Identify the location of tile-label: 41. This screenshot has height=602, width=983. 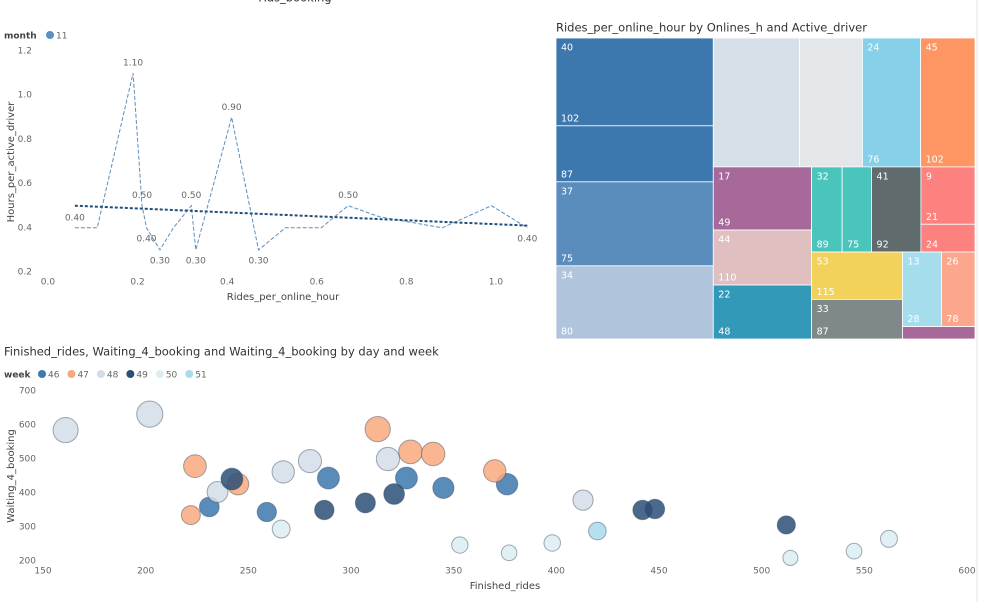
(883, 176).